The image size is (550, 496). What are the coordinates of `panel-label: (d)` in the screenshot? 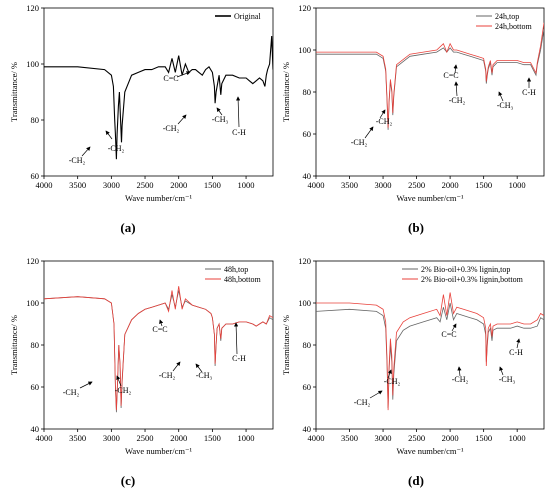 It's located at (416, 480).